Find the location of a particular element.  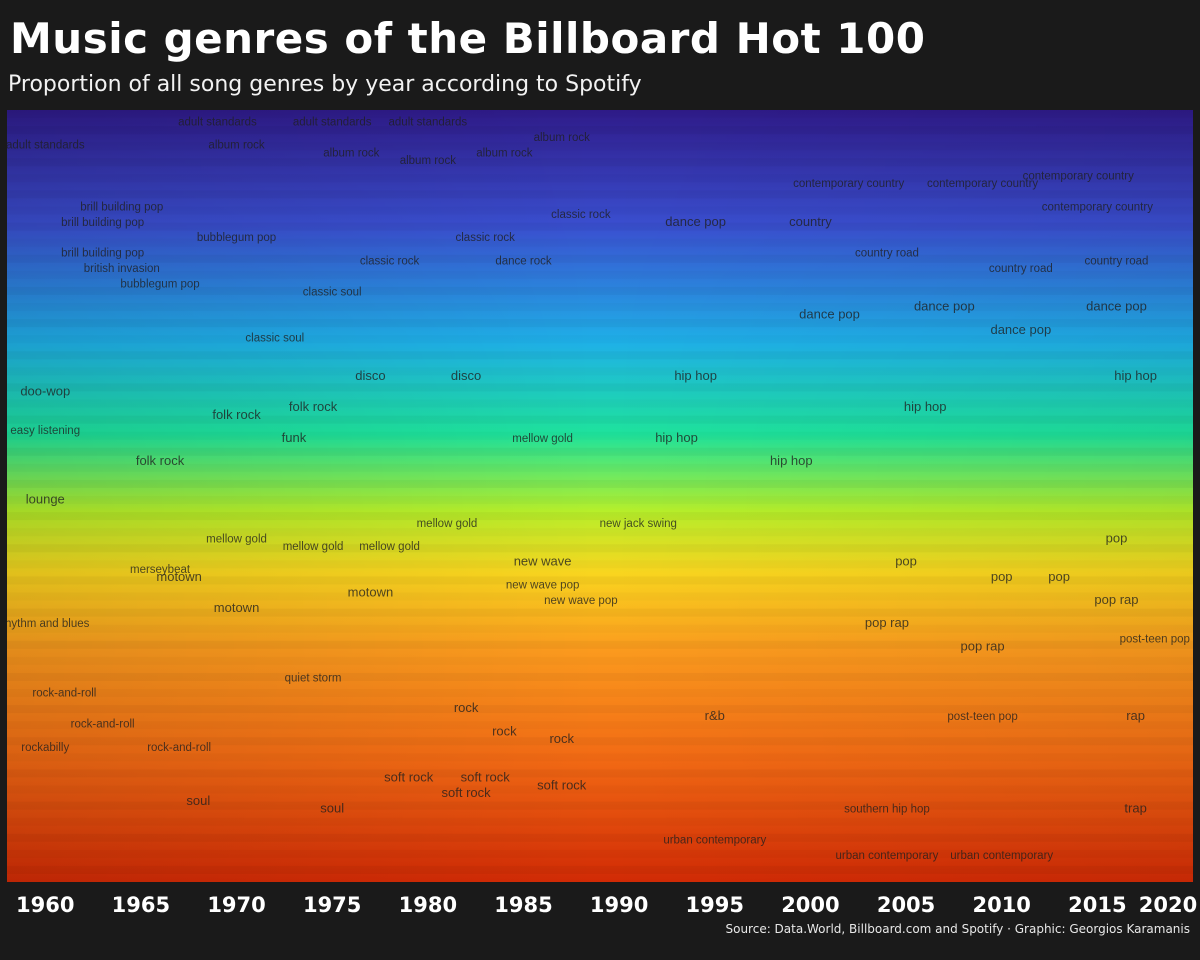

x-tick-label: 1970 is located at coordinates (236, 905).